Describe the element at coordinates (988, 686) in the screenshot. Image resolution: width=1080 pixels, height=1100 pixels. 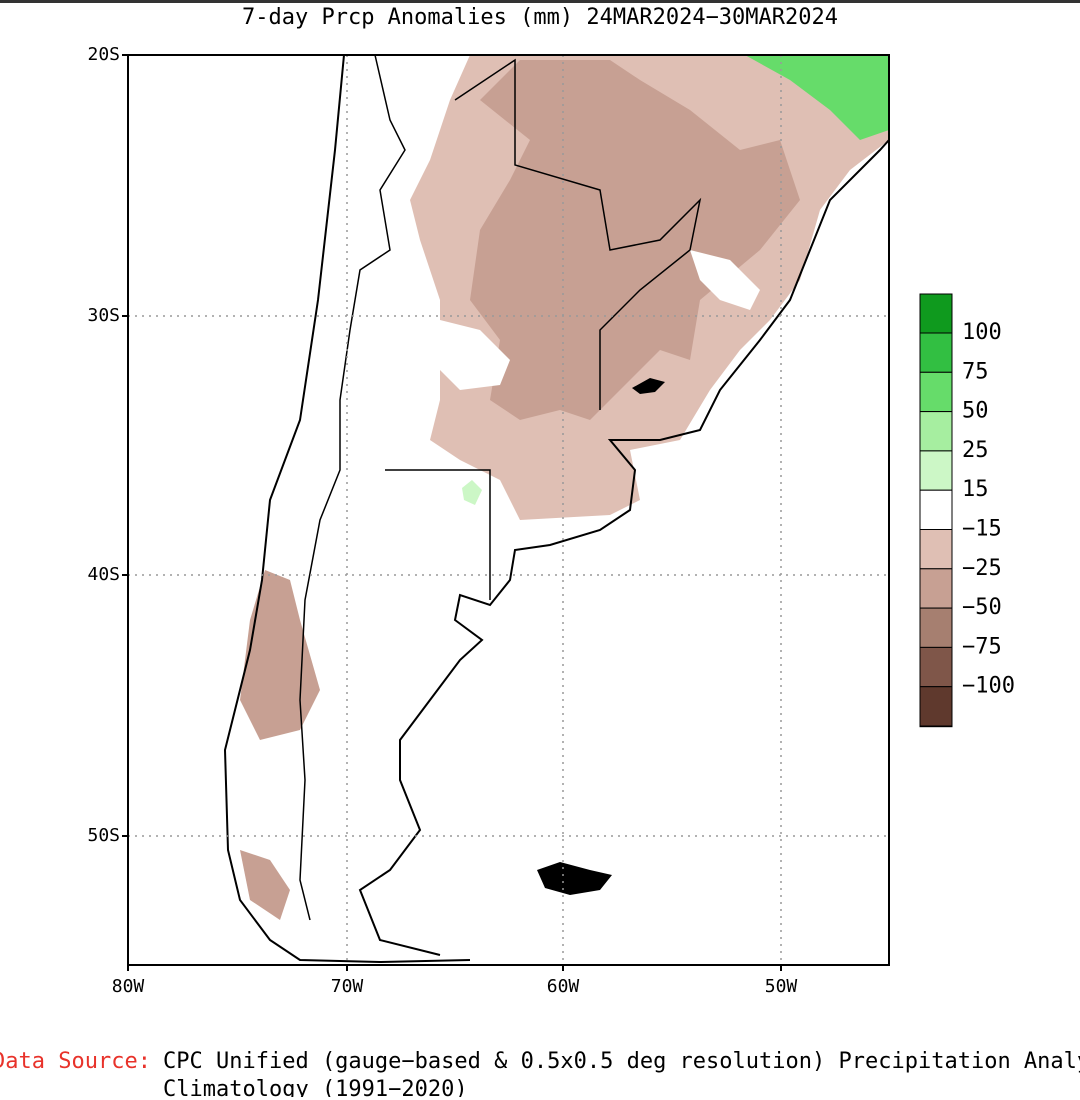
I see `legend-label: −100` at that location.